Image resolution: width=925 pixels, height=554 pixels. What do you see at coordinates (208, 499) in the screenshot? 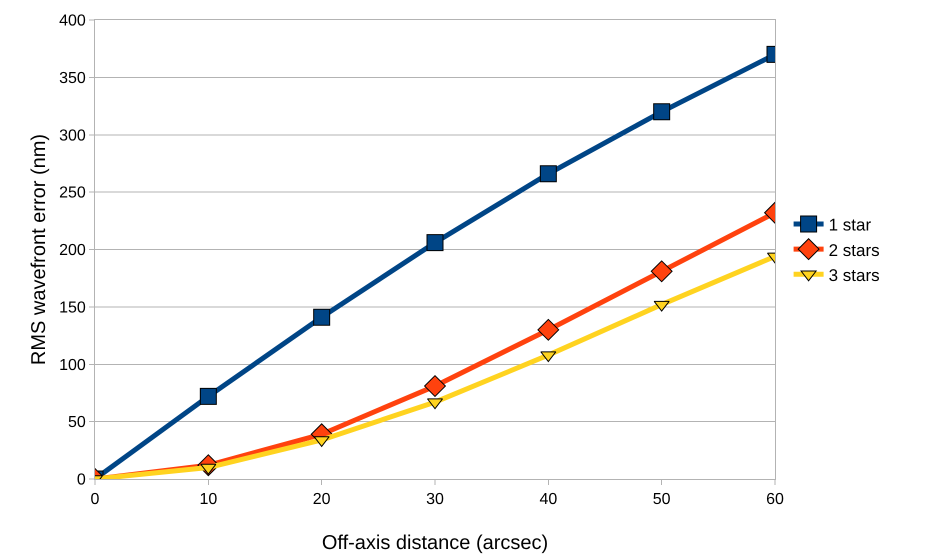
I see `x-tick-label: 10` at bounding box center [208, 499].